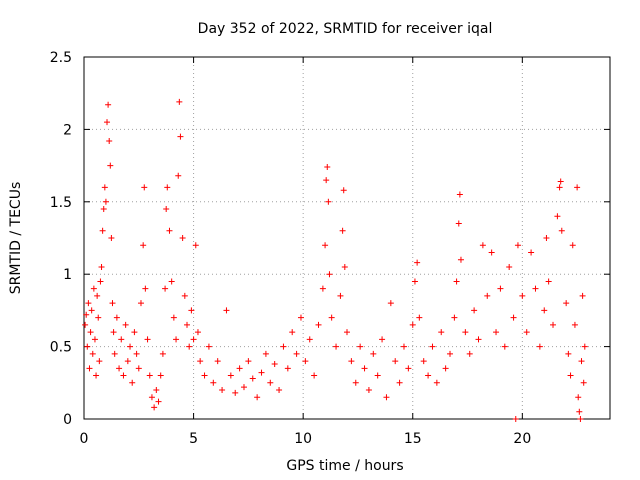 The width and height of the screenshot is (640, 480). What do you see at coordinates (303, 439) in the screenshot?
I see `x-tick-label: 10` at bounding box center [303, 439].